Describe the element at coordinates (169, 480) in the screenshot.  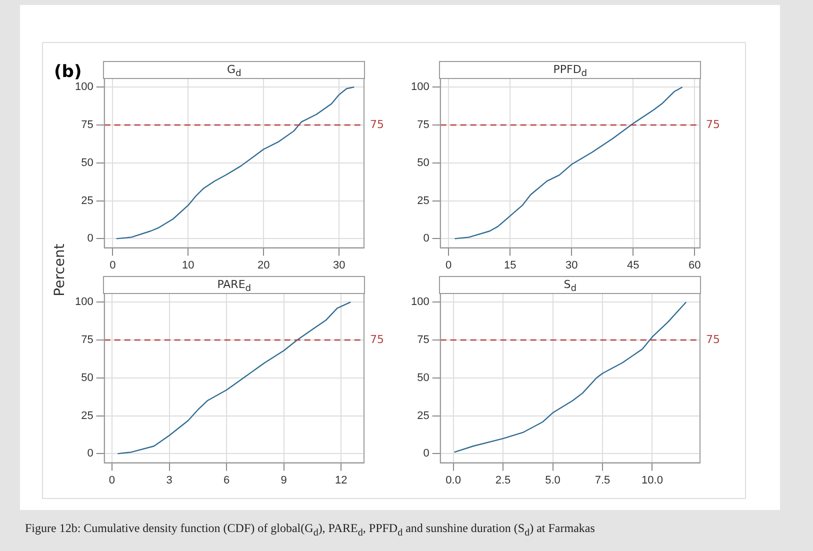
I see `x-tick-label: 3` at that location.